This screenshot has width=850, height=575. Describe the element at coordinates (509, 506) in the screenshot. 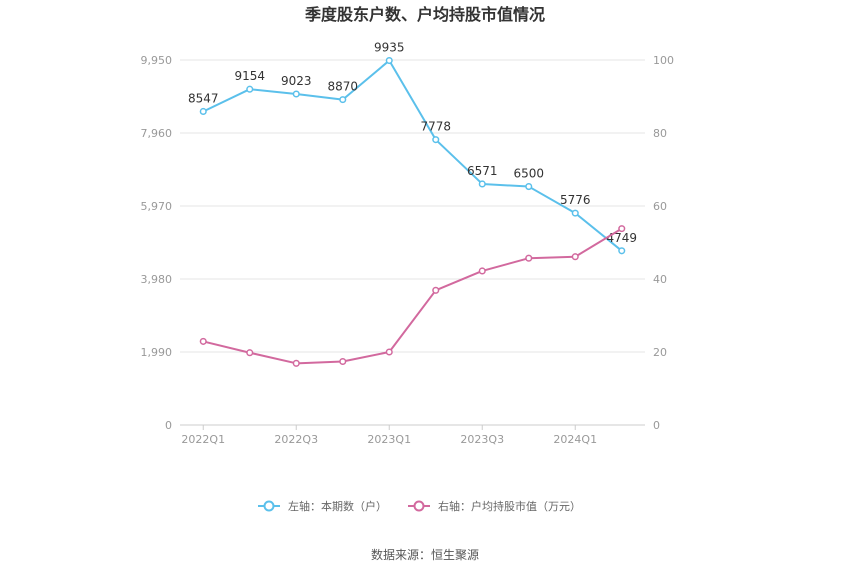

I see `legend-label: 右轴：户均持股市值（万元）` at that location.